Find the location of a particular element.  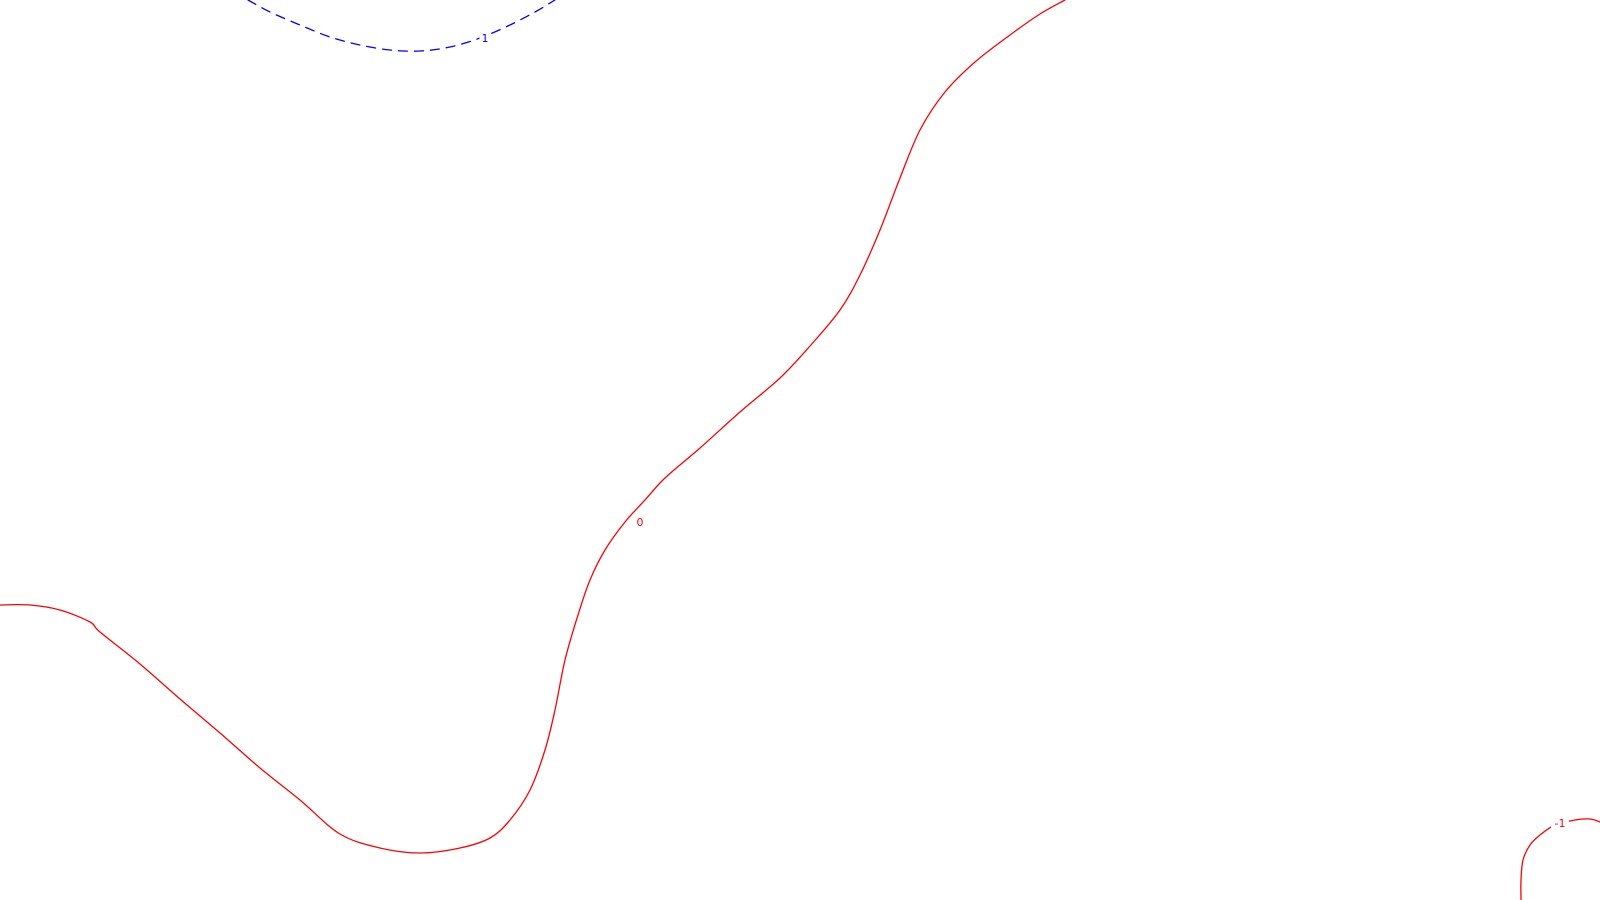

contour-level-neg1-corner-label: -1 is located at coordinates (1560, 823).